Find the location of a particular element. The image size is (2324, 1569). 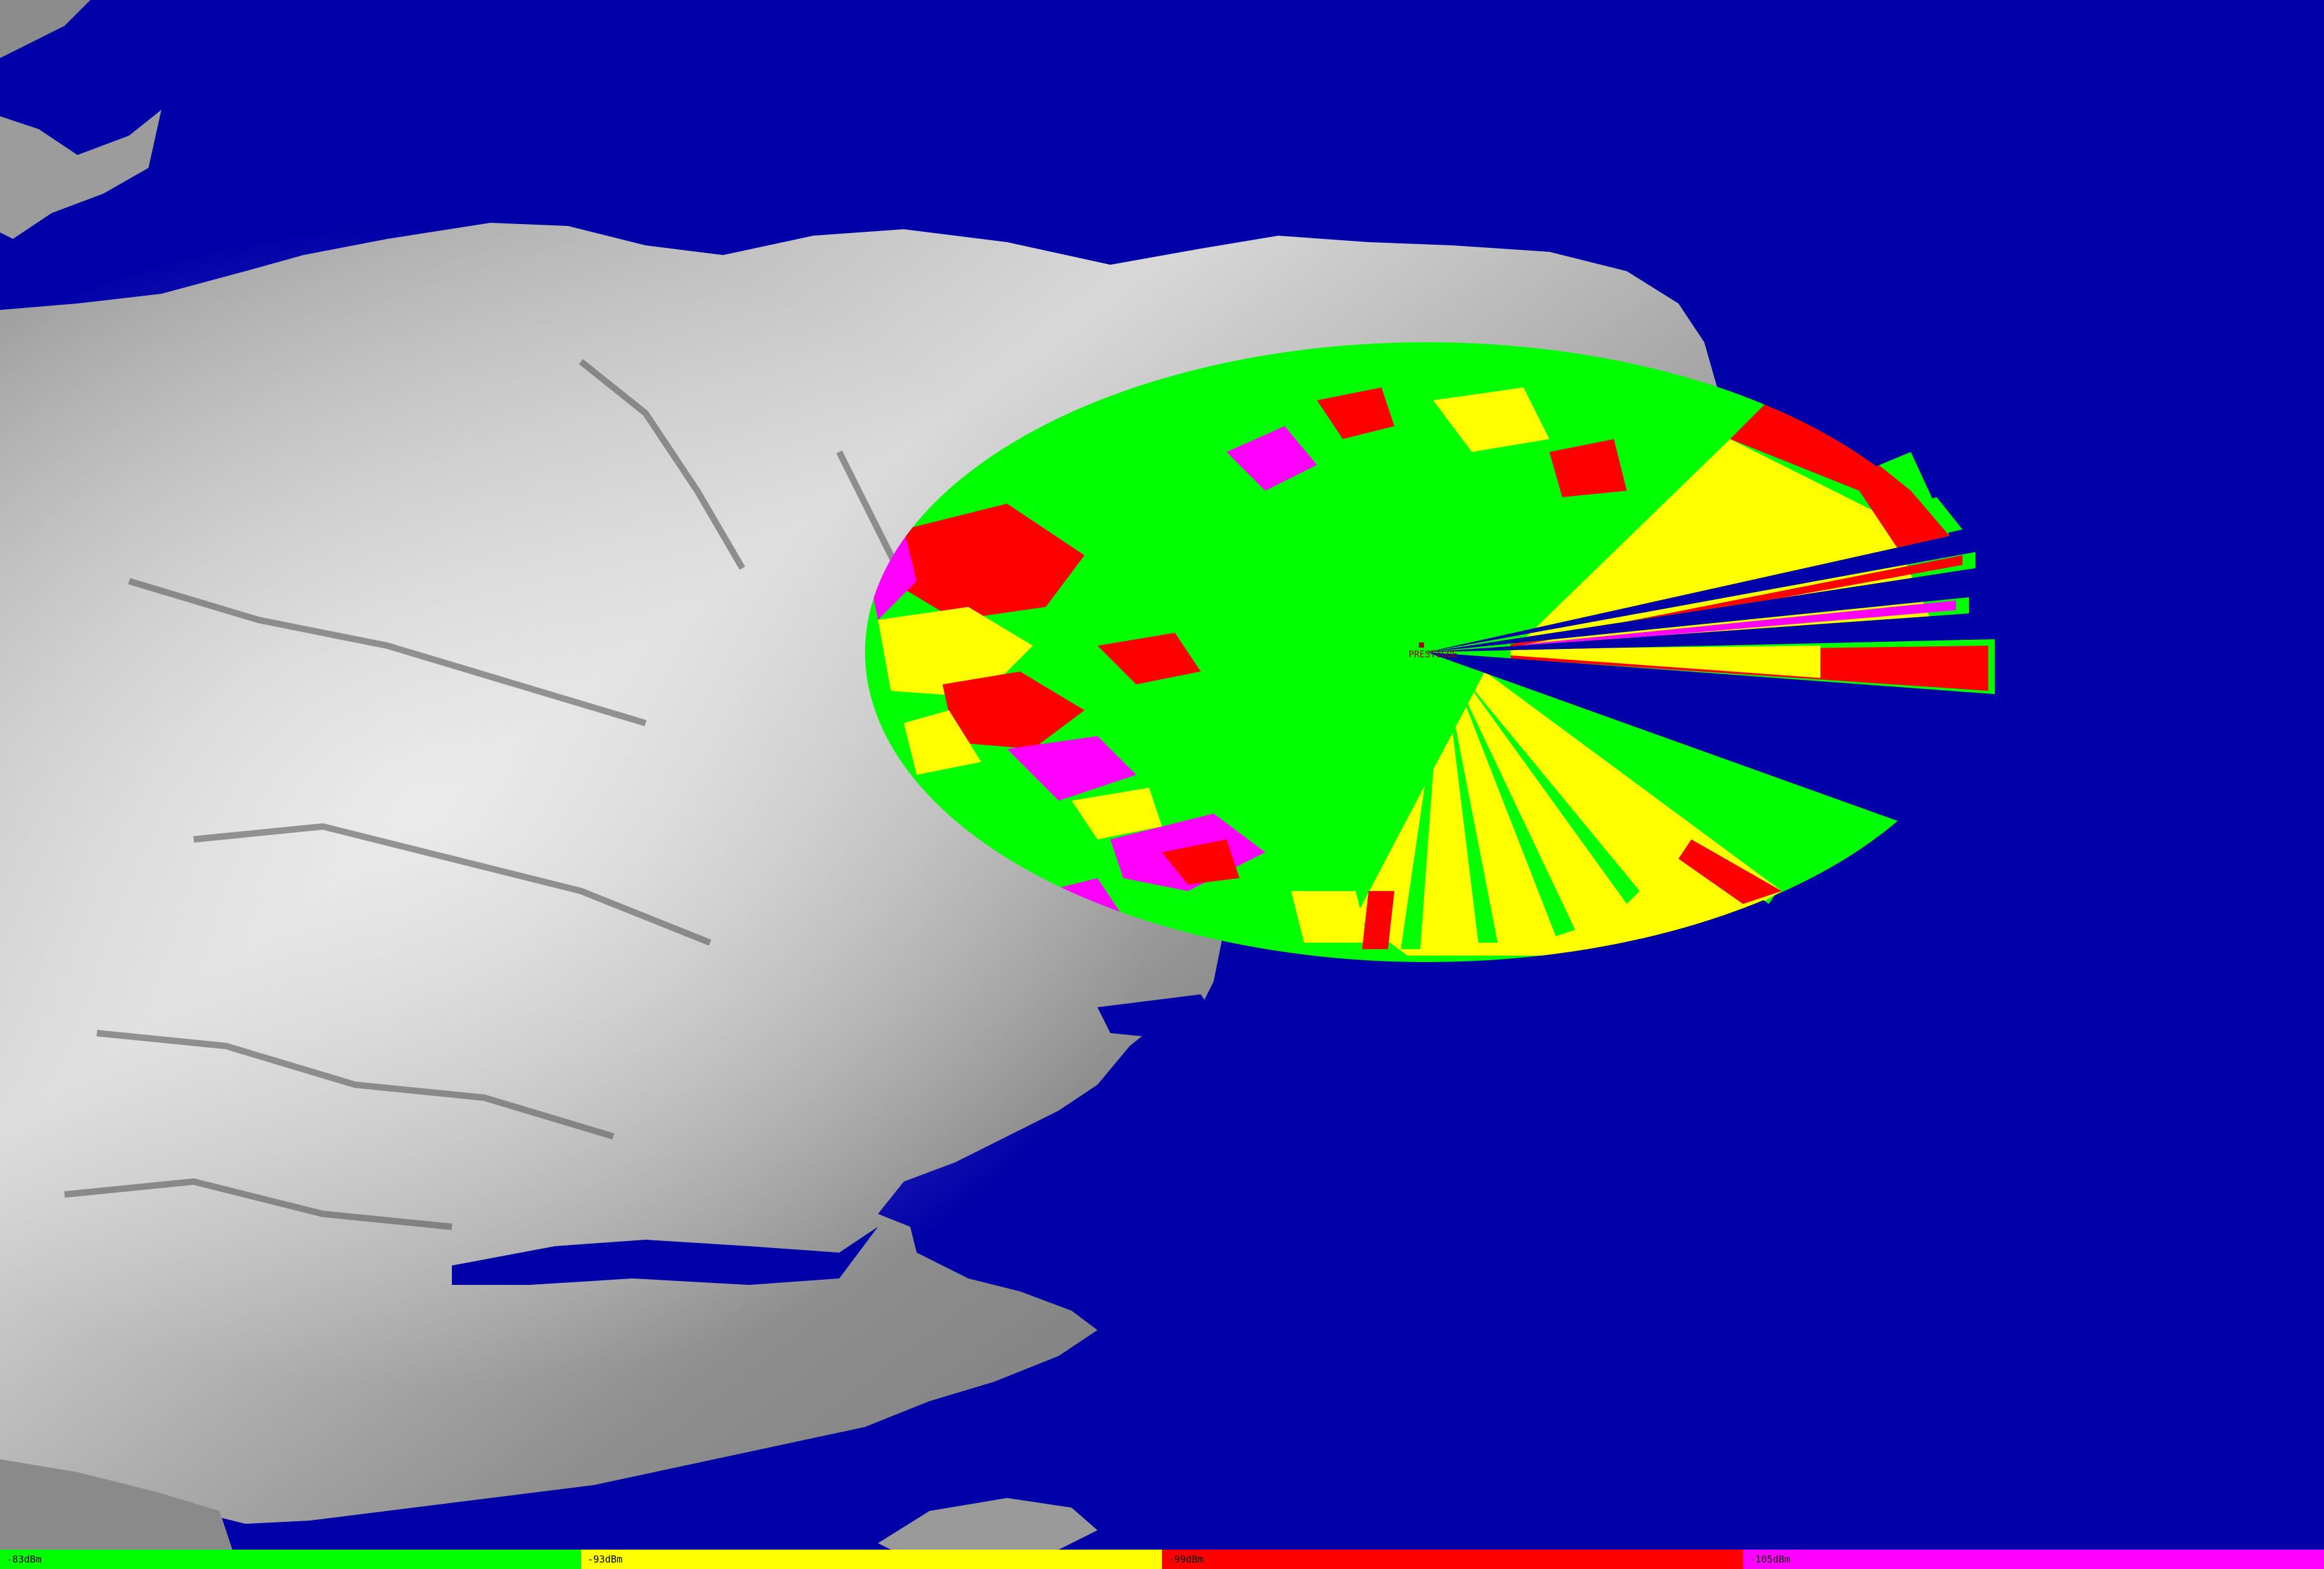

legend-label-3: -99dBm is located at coordinates (1186, 1560).